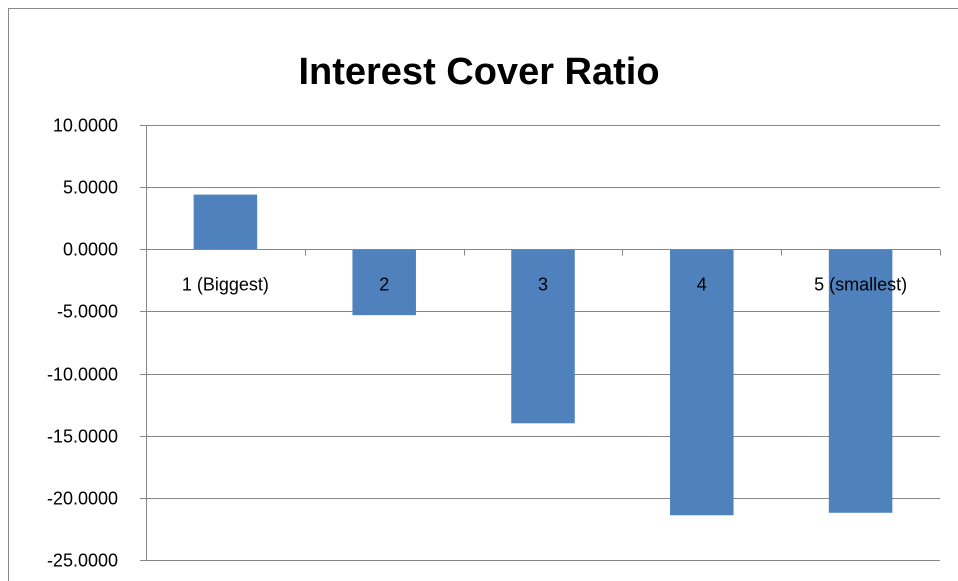 This screenshot has width=958, height=581. I want to click on y-tick-label: 10.0000, so click(85, 126).